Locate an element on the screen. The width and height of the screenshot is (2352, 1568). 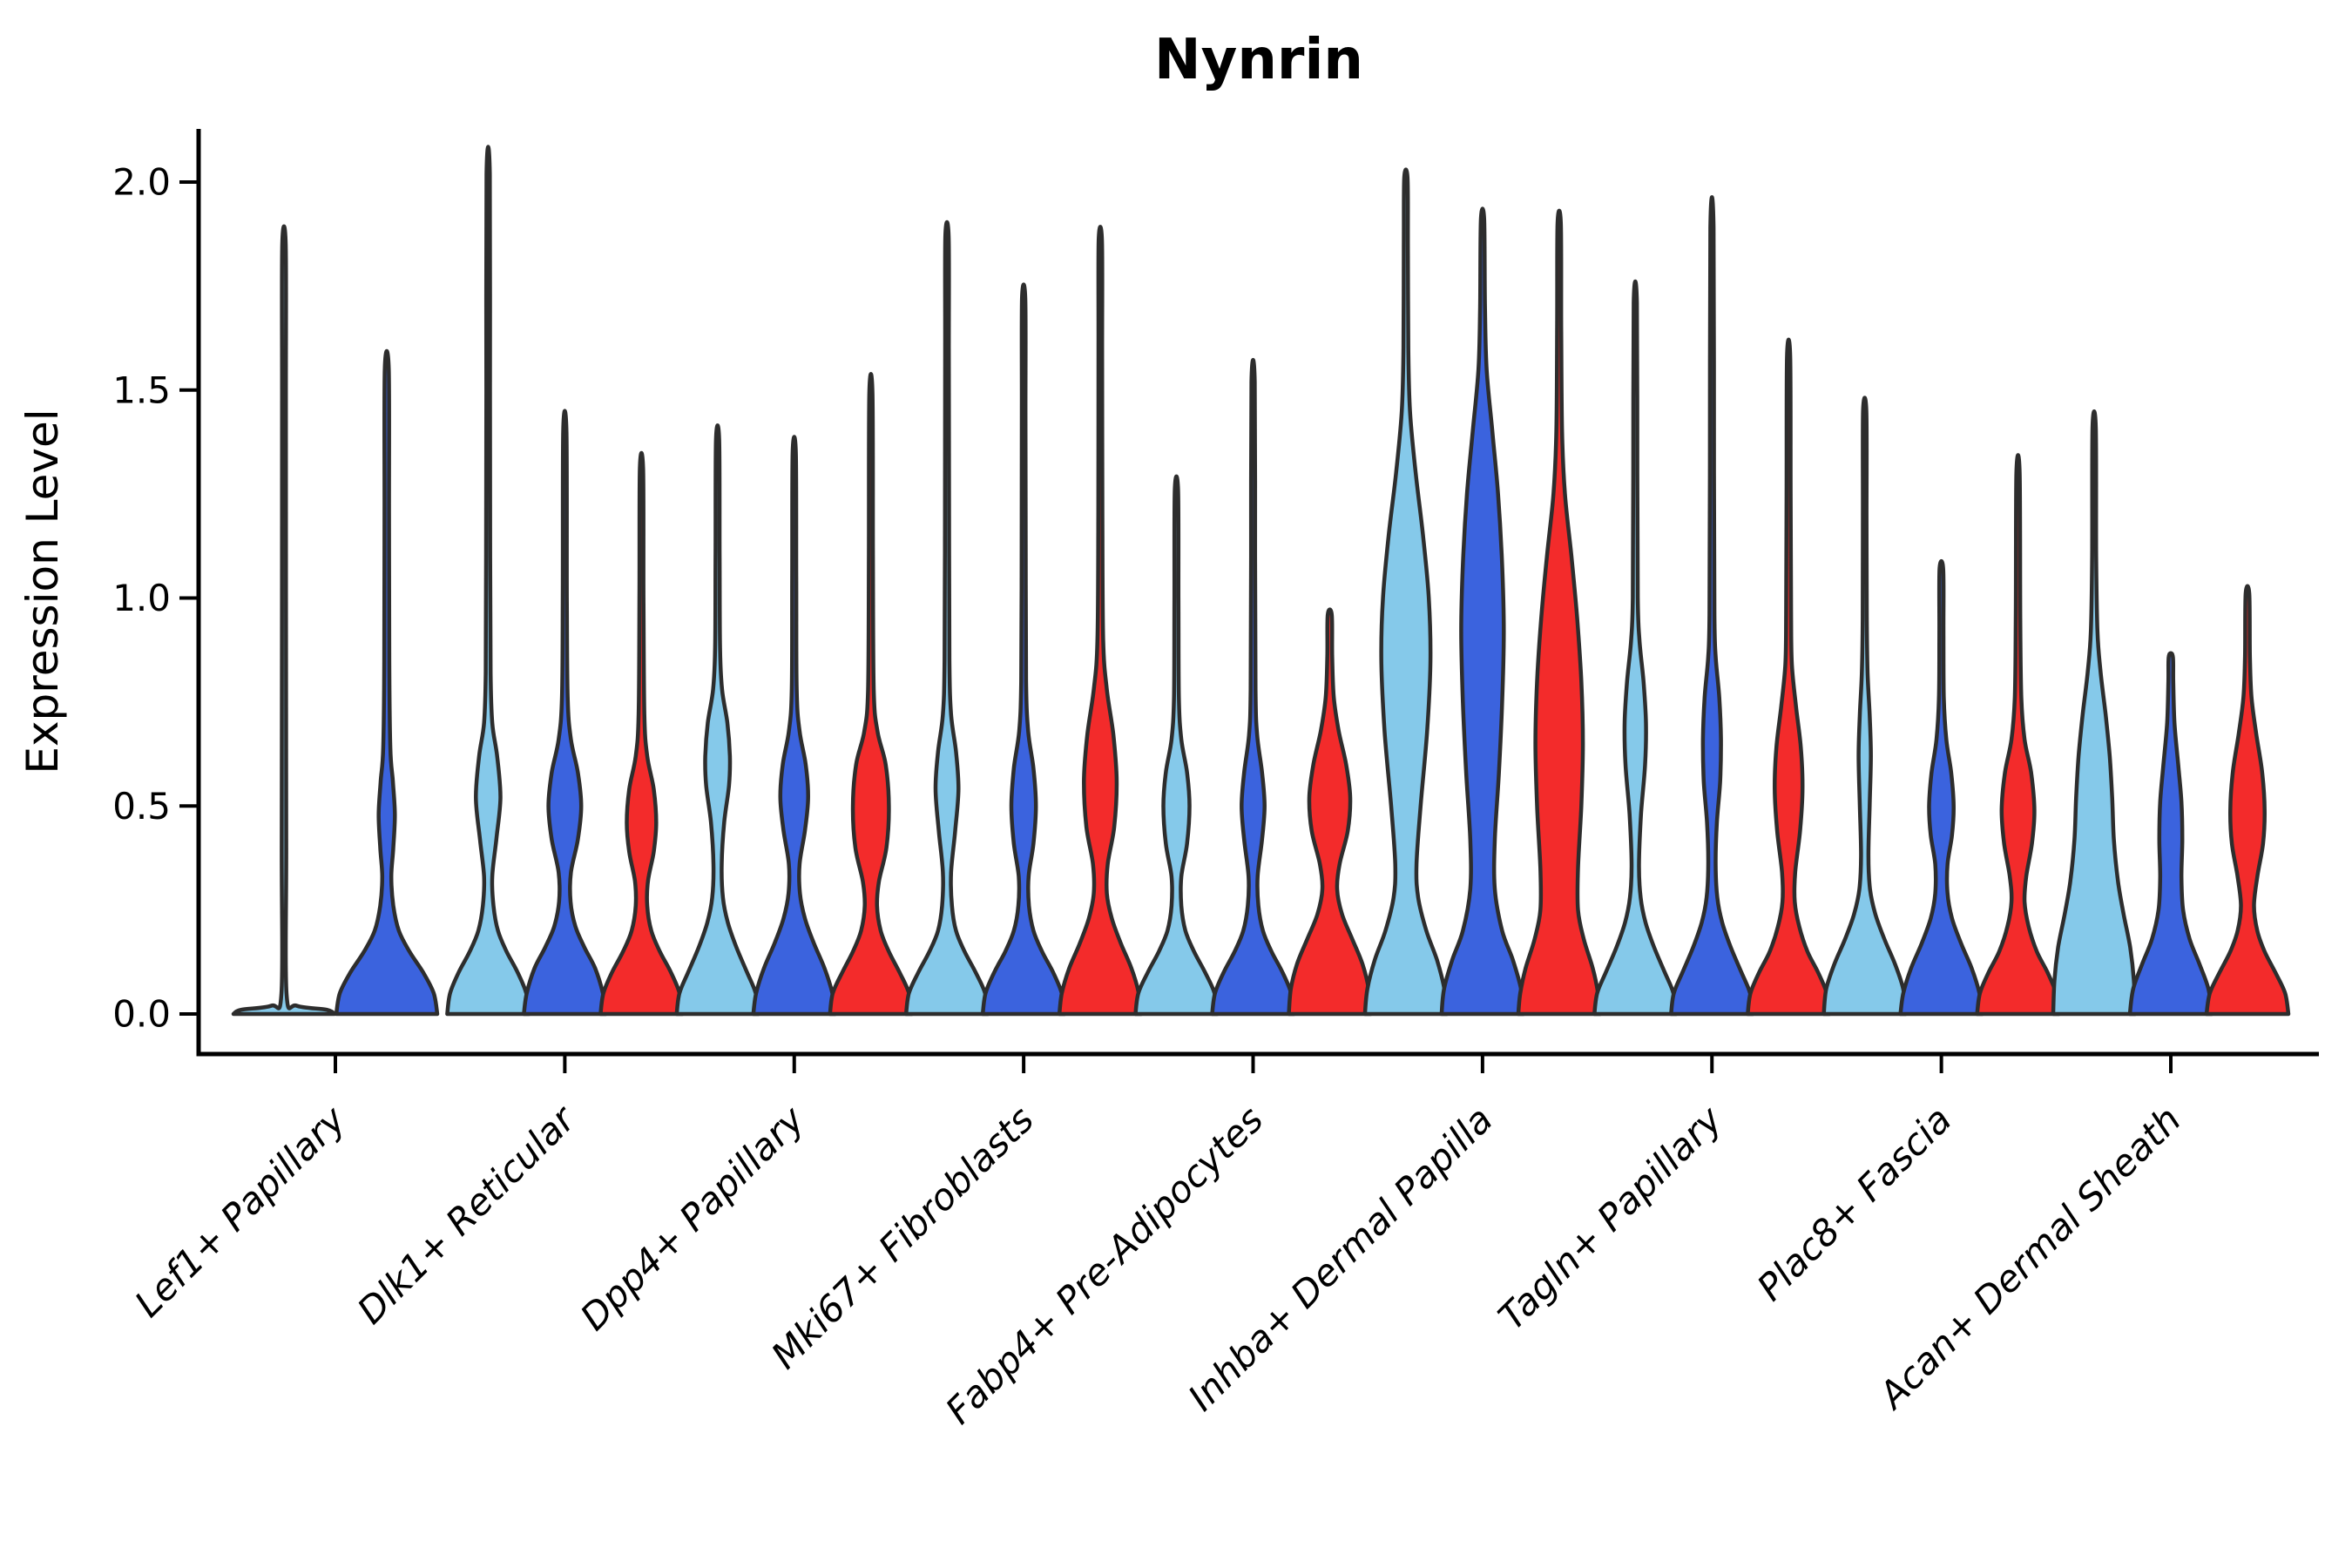
x-tick-label: Mki67+ Fibroblasts is located at coordinates (903, 1237).